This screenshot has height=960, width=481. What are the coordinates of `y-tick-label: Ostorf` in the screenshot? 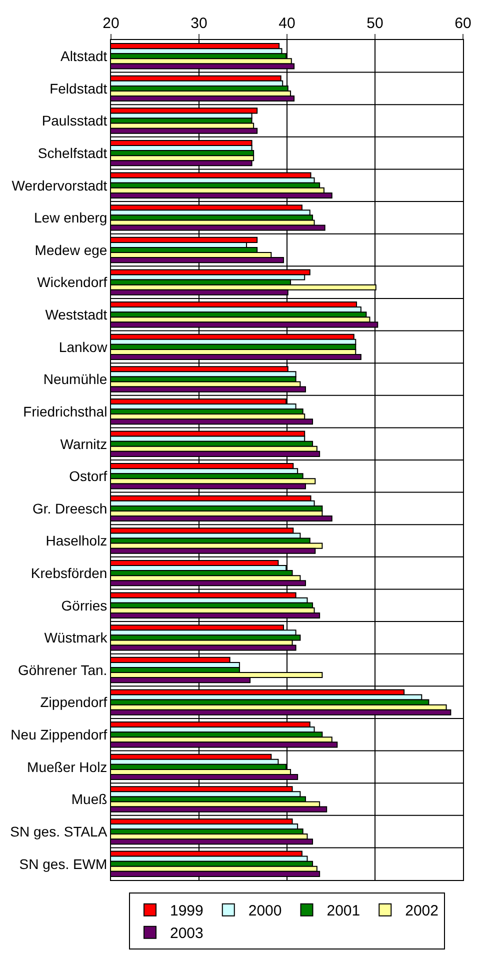 It's located at (88, 476).